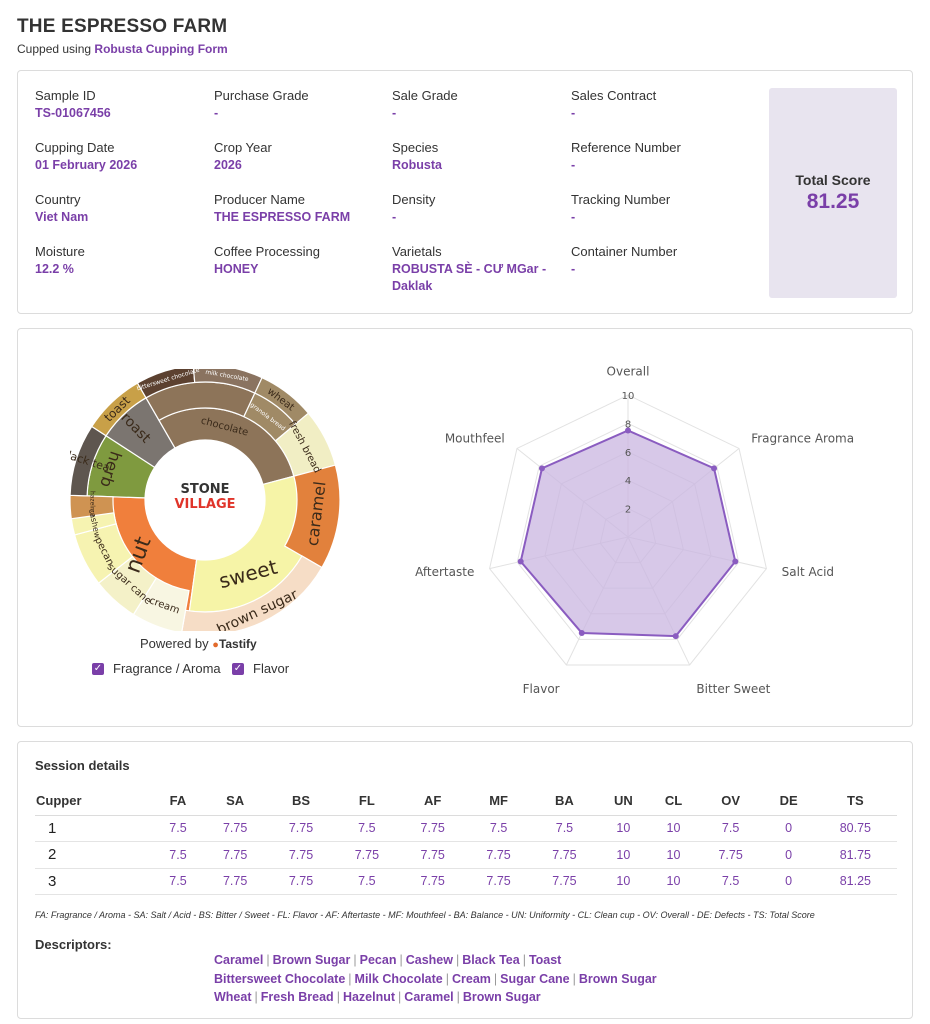 This screenshot has height=1024, width=930. Describe the element at coordinates (477, 209) in the screenshot. I see `info-field: Density -` at that location.